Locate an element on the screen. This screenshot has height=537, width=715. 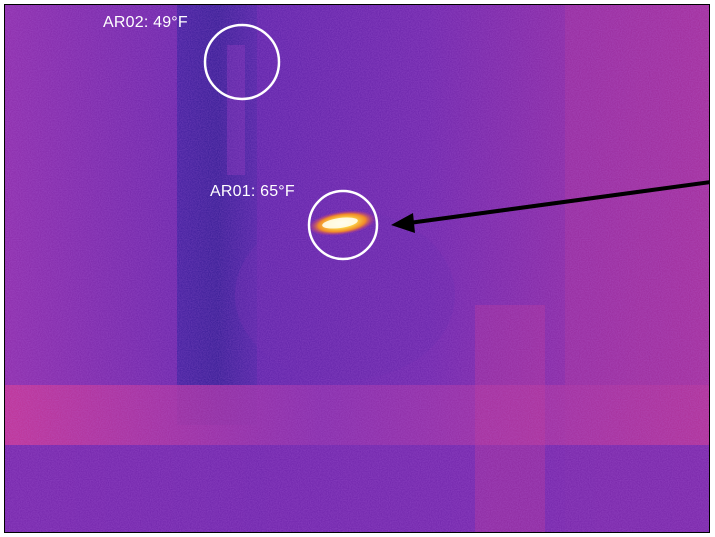
pointer-arrowhead is located at coordinates (403, 223).